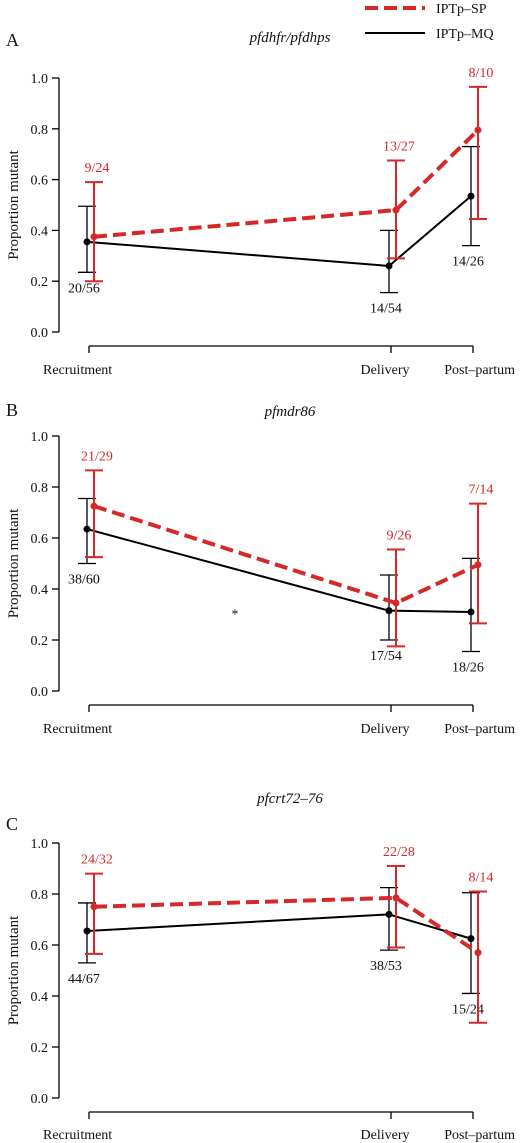 The image size is (520, 1143). Describe the element at coordinates (465, 34) in the screenshot. I see `legend-label-1: IPTp–MQ` at that location.